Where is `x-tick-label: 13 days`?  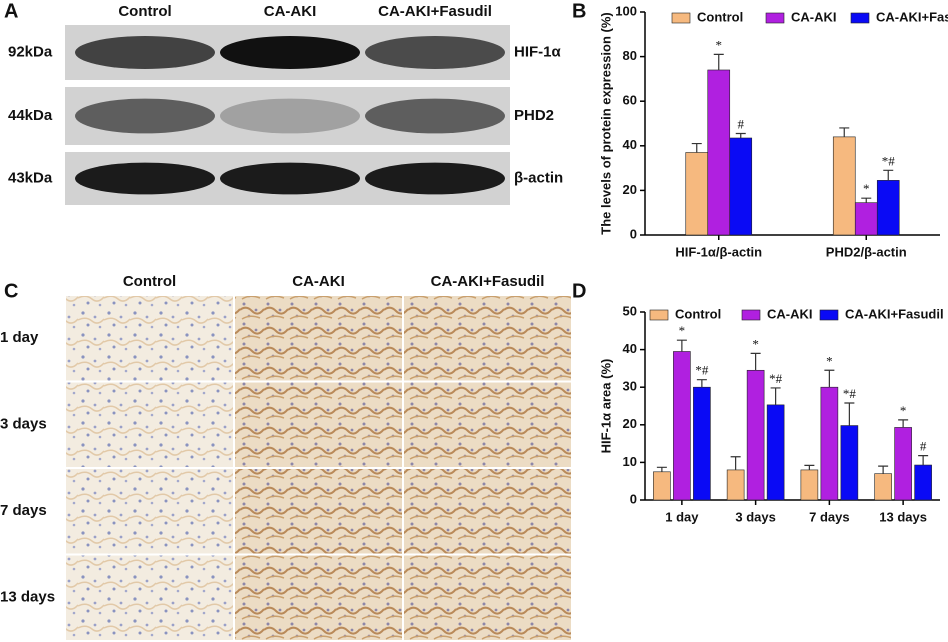
x-tick-label: 13 days is located at coordinates (903, 516).